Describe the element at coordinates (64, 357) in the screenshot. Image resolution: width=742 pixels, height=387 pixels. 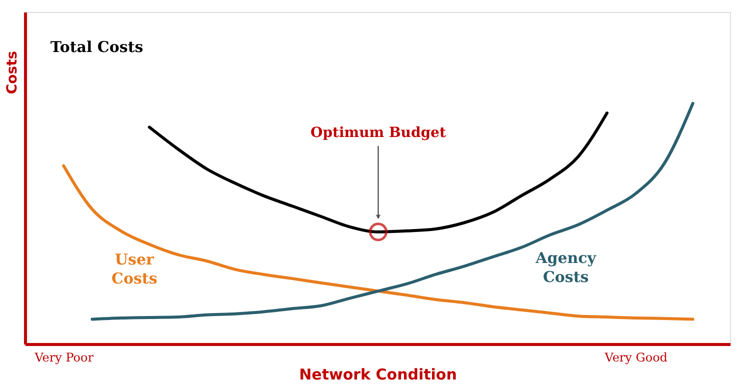
I see `x-tick-label: Very Poor` at that location.